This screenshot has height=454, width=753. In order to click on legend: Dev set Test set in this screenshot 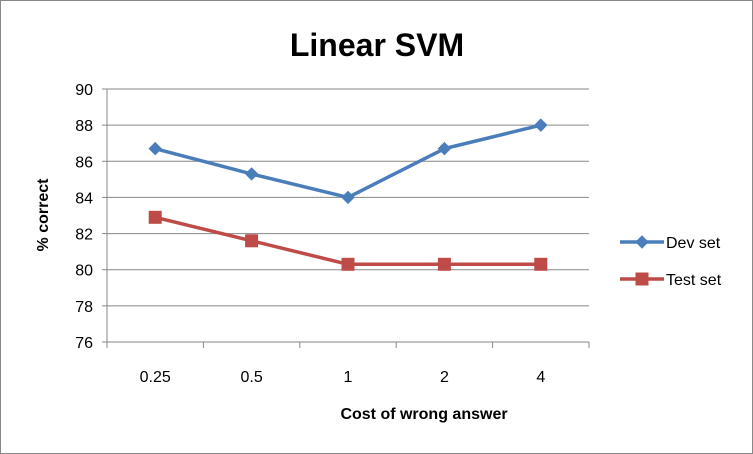, I will do `click(671, 262)`.